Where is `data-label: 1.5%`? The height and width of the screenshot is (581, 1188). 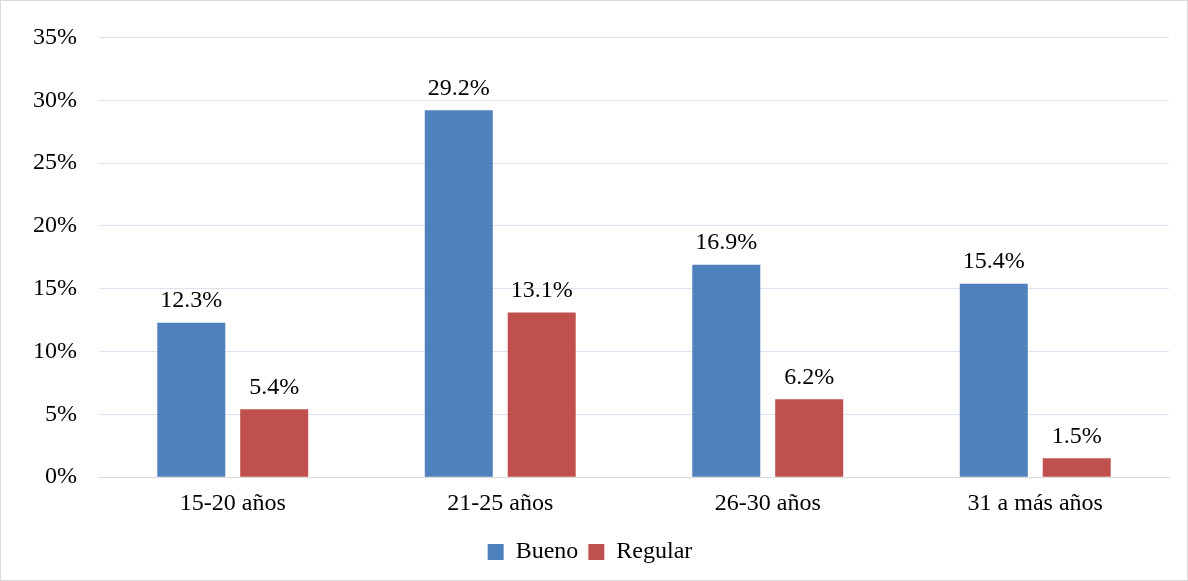
data-label: 1.5% is located at coordinates (1076, 434).